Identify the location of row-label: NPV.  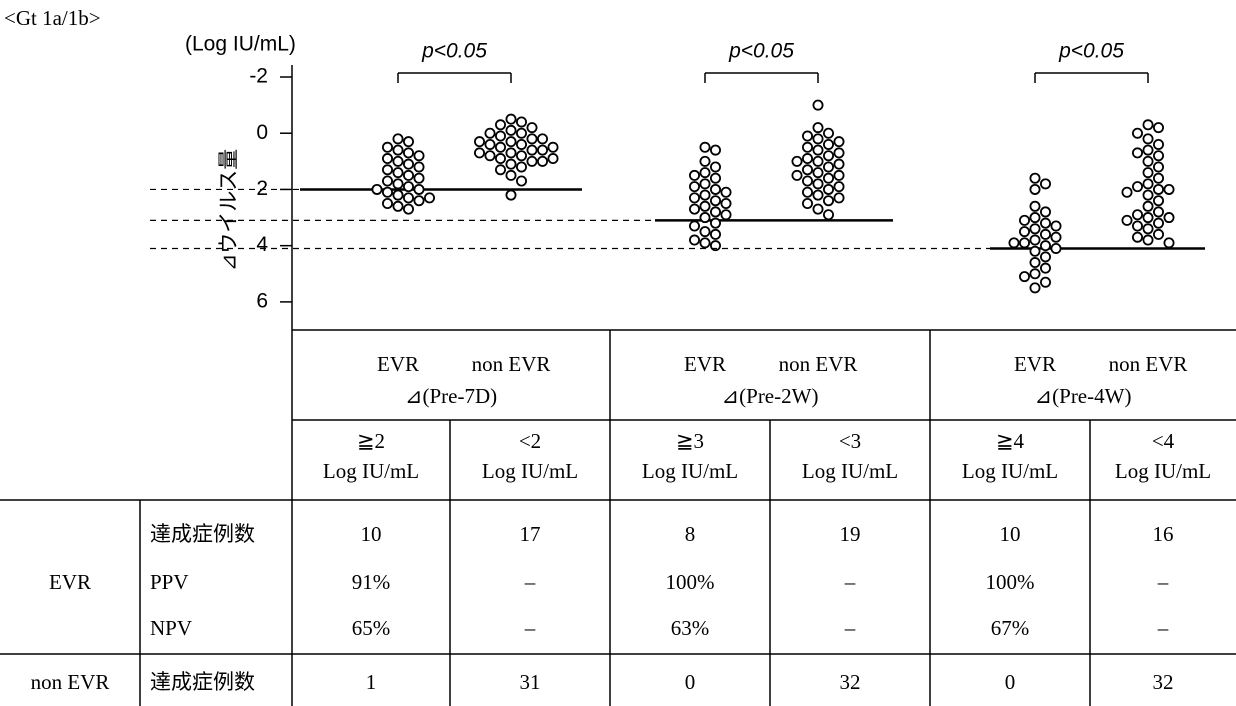
(171, 628).